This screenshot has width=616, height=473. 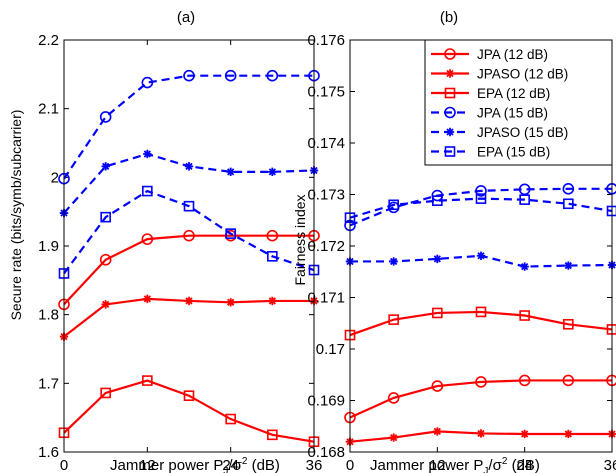 I want to click on y-tick-label: 1.9, so click(x=48, y=246).